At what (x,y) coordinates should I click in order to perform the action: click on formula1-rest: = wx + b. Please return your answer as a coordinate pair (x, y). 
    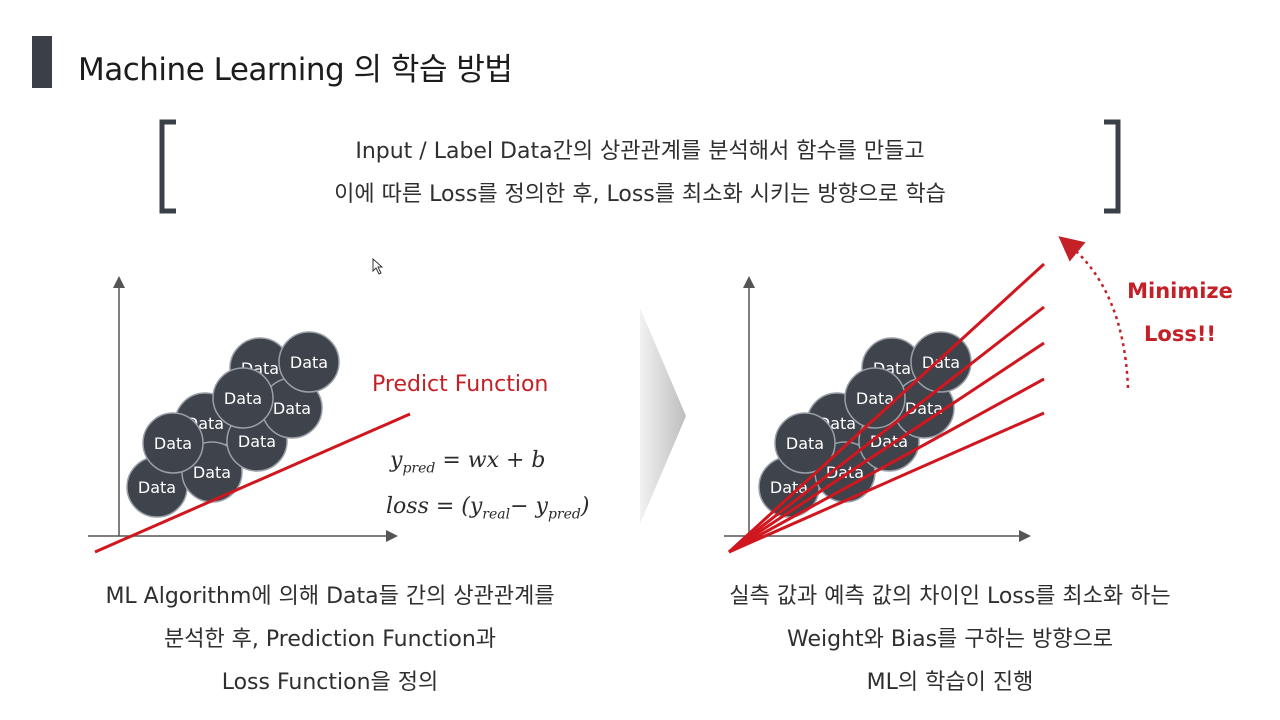
    Looking at the image, I should click on (490, 460).